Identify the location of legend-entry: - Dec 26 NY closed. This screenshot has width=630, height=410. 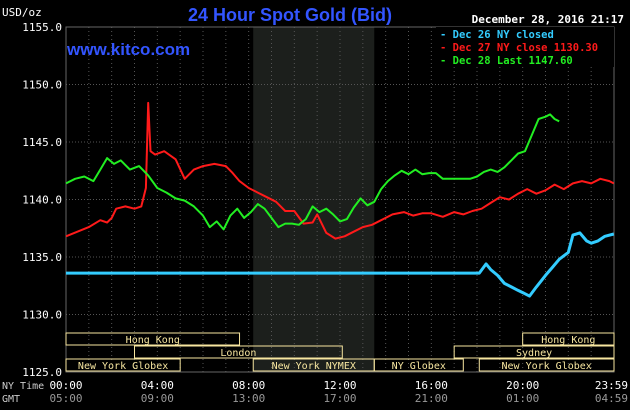
(497, 35).